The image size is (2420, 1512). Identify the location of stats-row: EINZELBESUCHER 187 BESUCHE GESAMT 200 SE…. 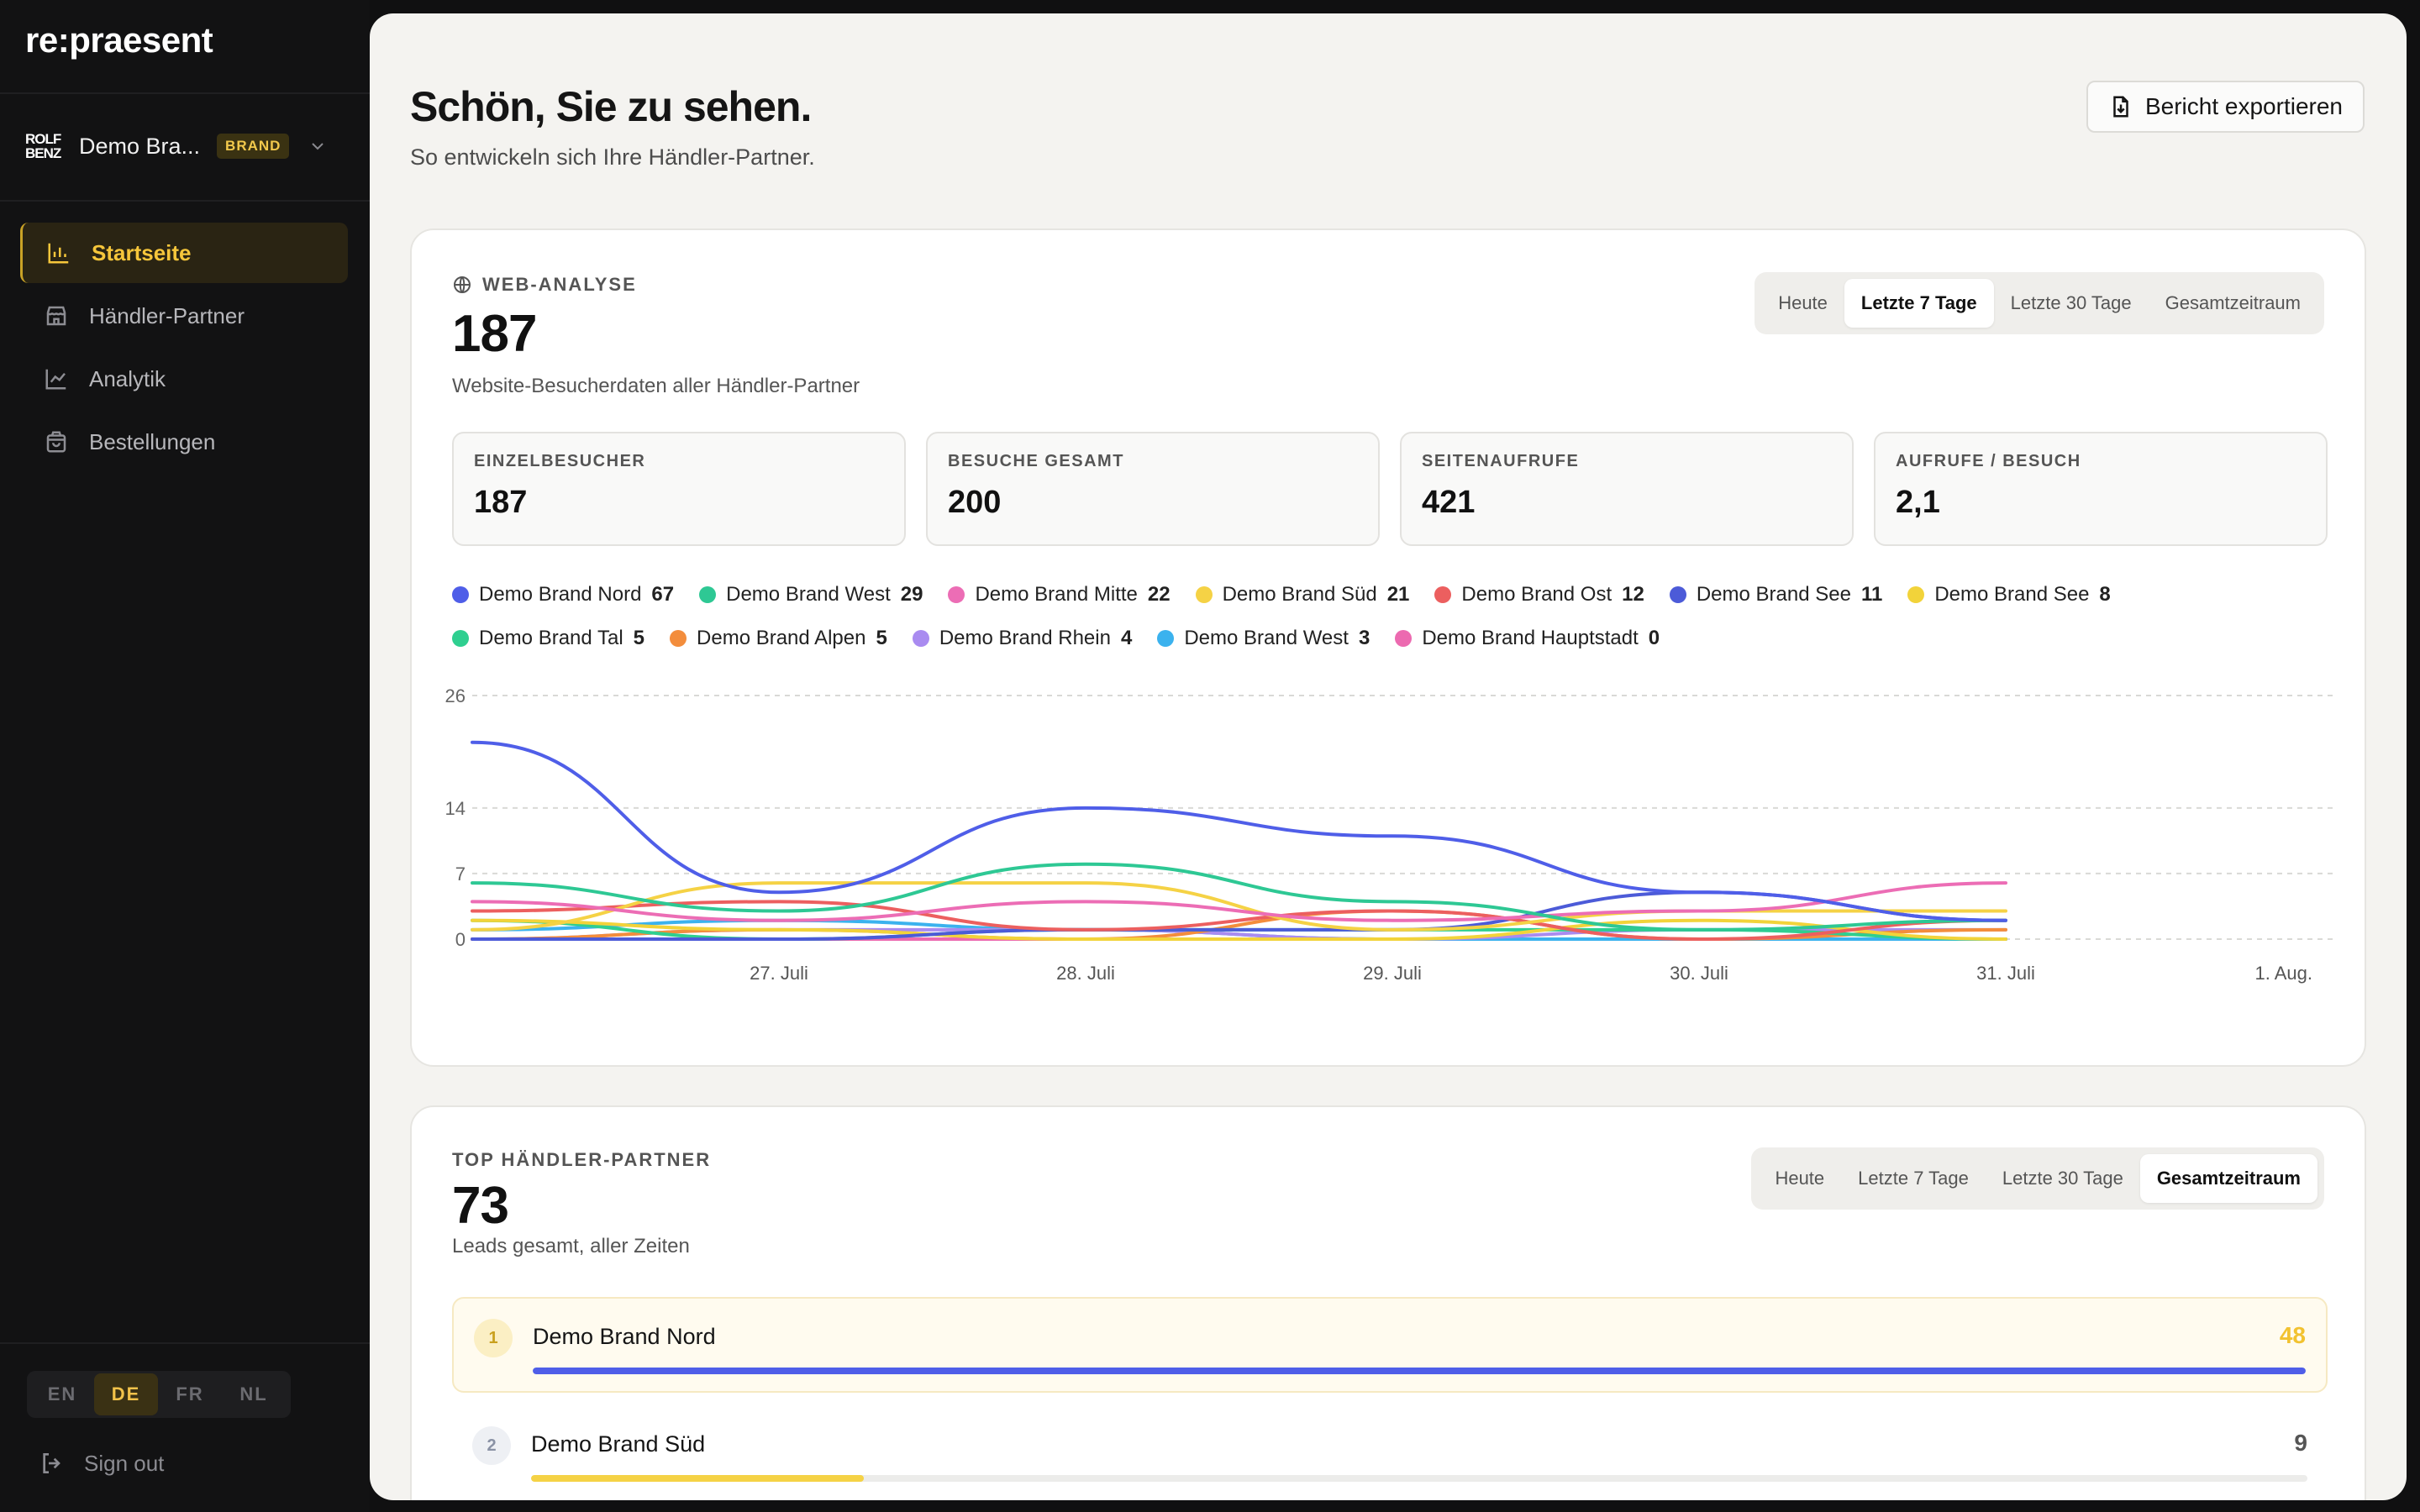
(1390, 489).